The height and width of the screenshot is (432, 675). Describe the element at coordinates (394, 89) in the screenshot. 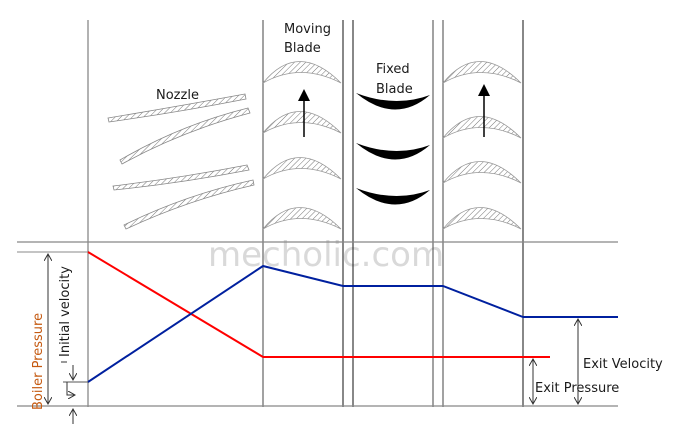

I see `fixed-blade-label-2: Blade` at that location.